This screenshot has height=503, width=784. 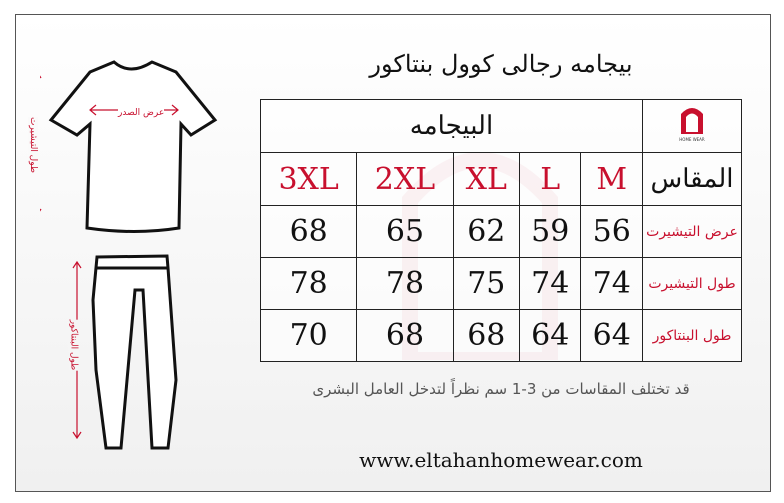 What do you see at coordinates (692, 139) in the screenshot?
I see `svg-text: HOME WEAR` at bounding box center [692, 139].